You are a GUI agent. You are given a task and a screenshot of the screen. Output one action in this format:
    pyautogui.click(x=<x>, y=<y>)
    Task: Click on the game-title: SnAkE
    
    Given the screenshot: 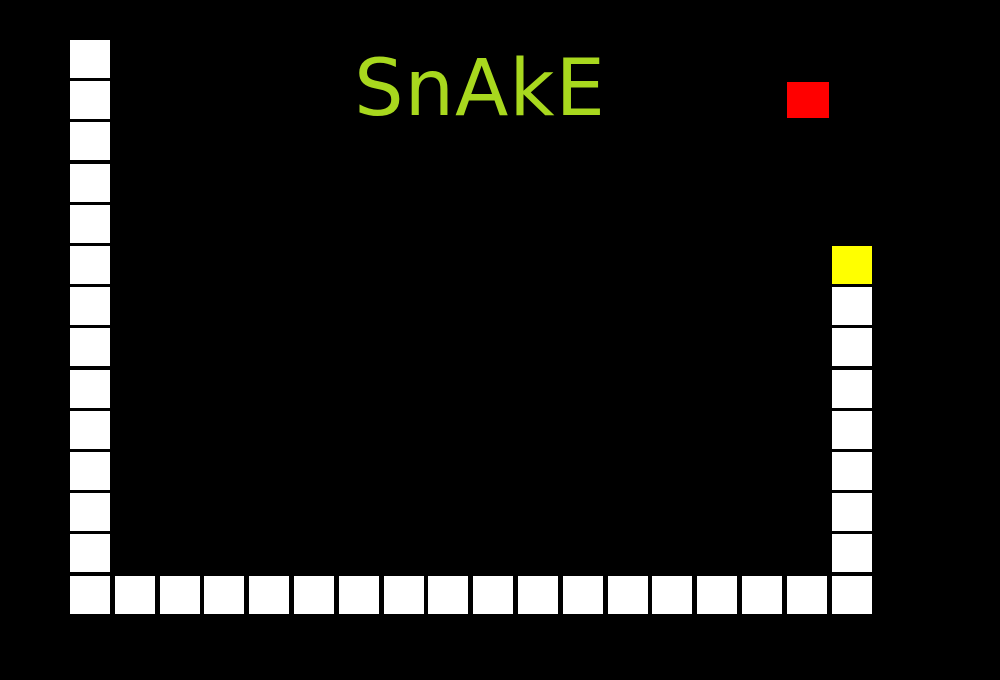 What is the action you would take?
    pyautogui.click(x=480, y=89)
    